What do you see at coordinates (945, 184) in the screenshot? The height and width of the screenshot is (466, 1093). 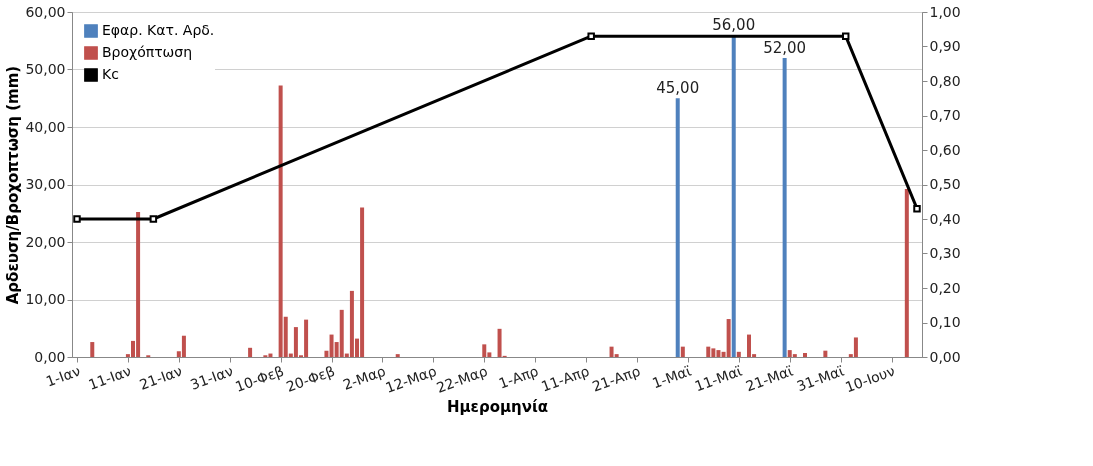 I see `y2-tick-label: 0,50` at bounding box center [945, 184].